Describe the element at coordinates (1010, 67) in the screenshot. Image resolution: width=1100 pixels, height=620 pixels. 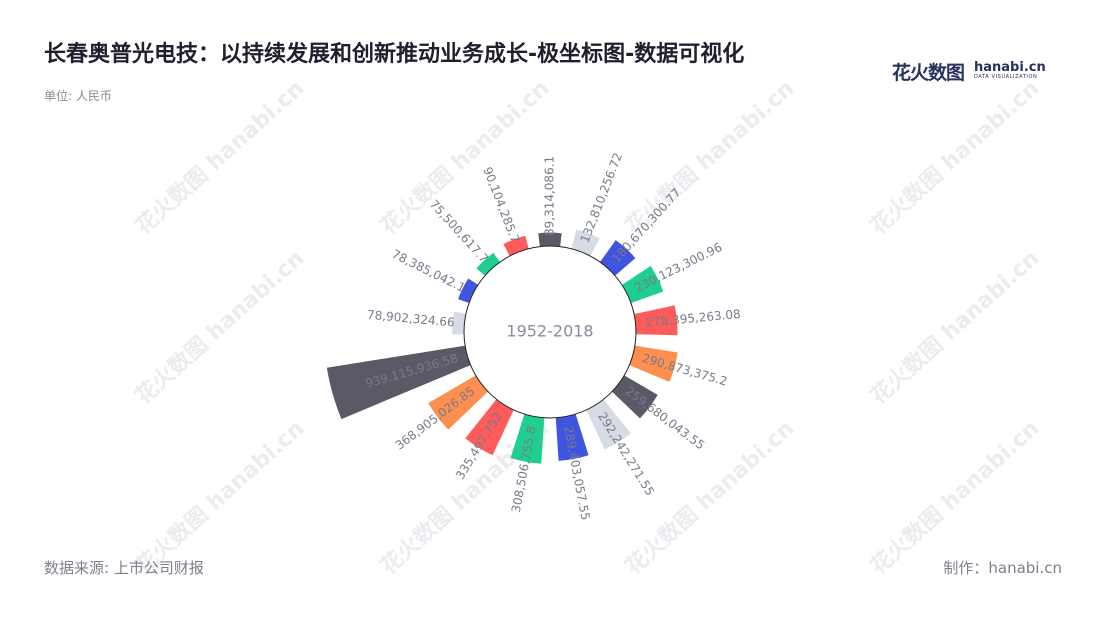
I see `logo-en-text: hanabi.cn` at that location.